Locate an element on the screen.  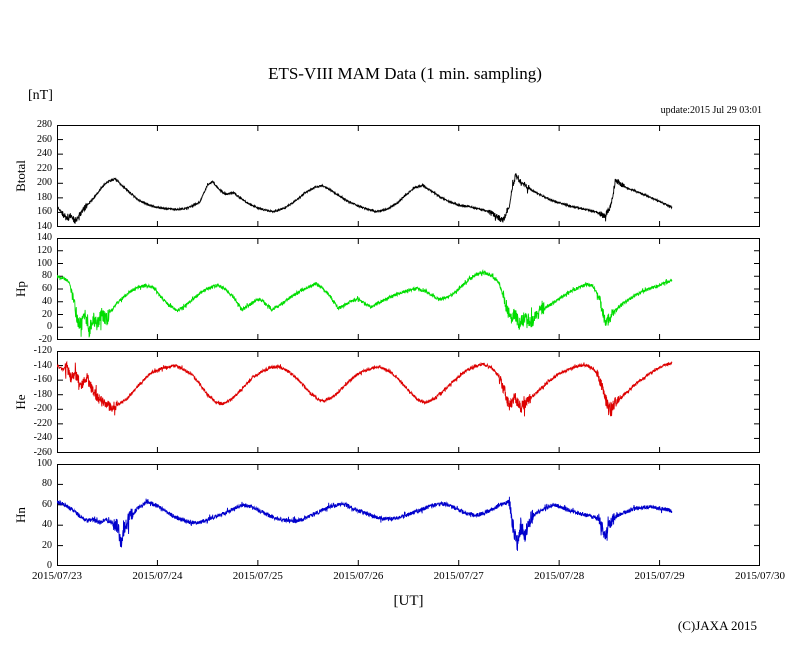
x-axis-label: [UT] is located at coordinates (408, 601).